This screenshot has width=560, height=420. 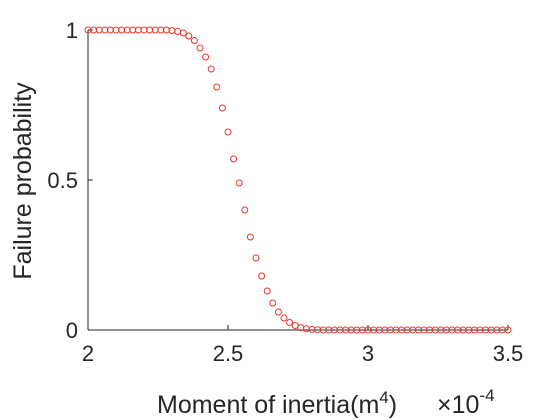 I want to click on x-axis-multiplier: ×10⁻⁴, so click(x=466, y=402).